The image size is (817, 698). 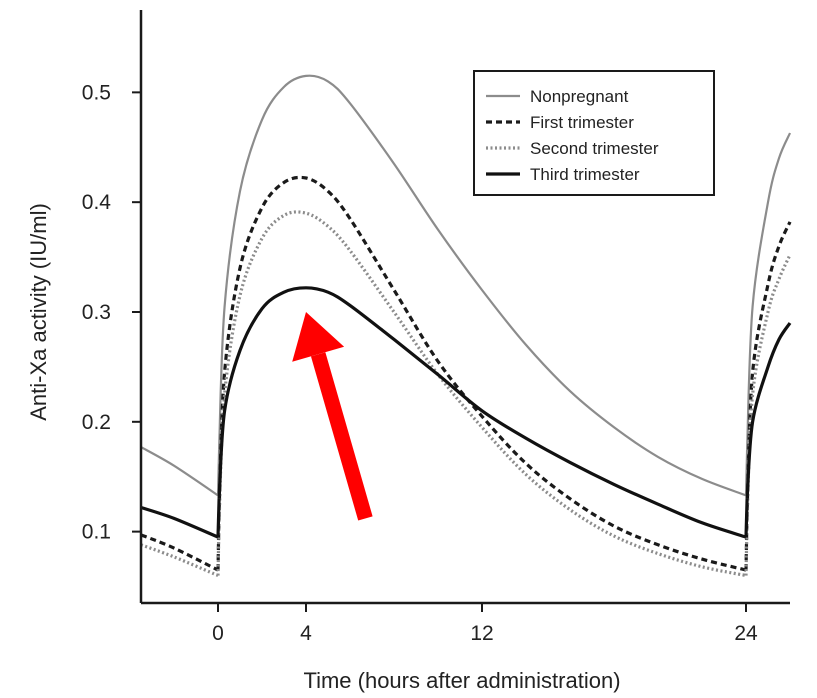 What do you see at coordinates (461, 680) in the screenshot?
I see `x-axis-title: Time (hours after administration)` at bounding box center [461, 680].